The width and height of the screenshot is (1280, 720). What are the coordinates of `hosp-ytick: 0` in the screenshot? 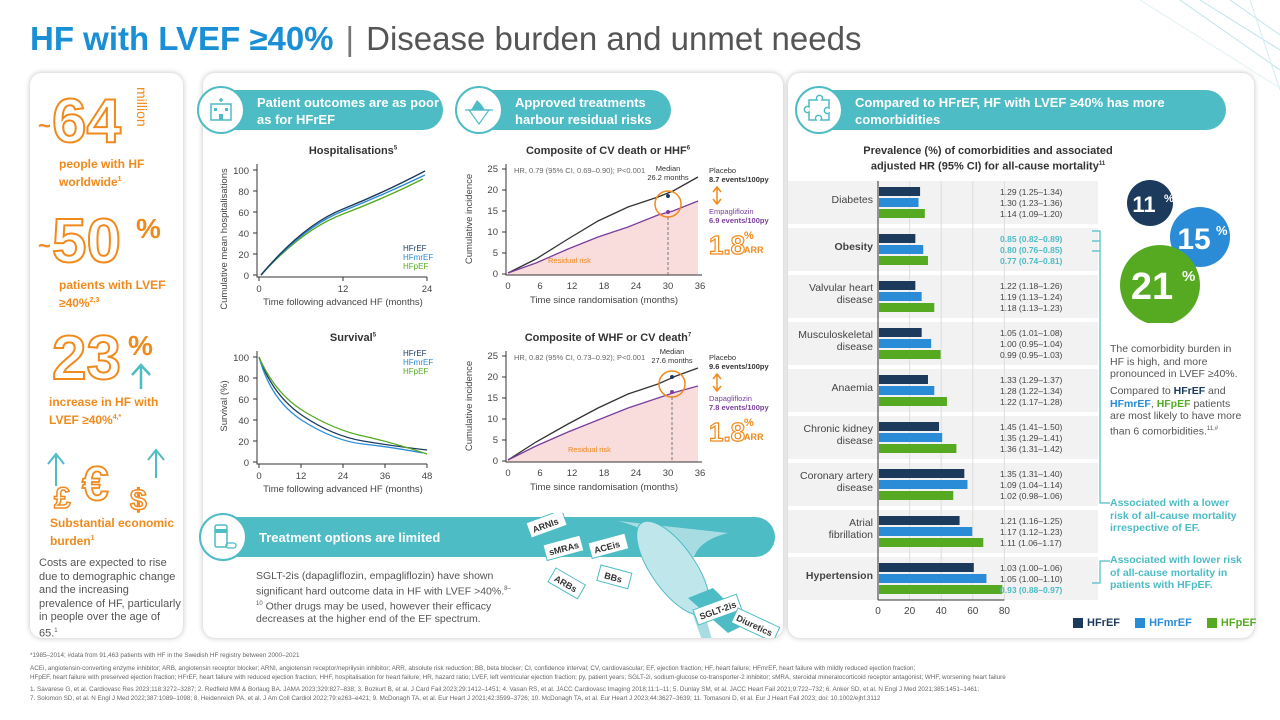 It's located at (246, 276).